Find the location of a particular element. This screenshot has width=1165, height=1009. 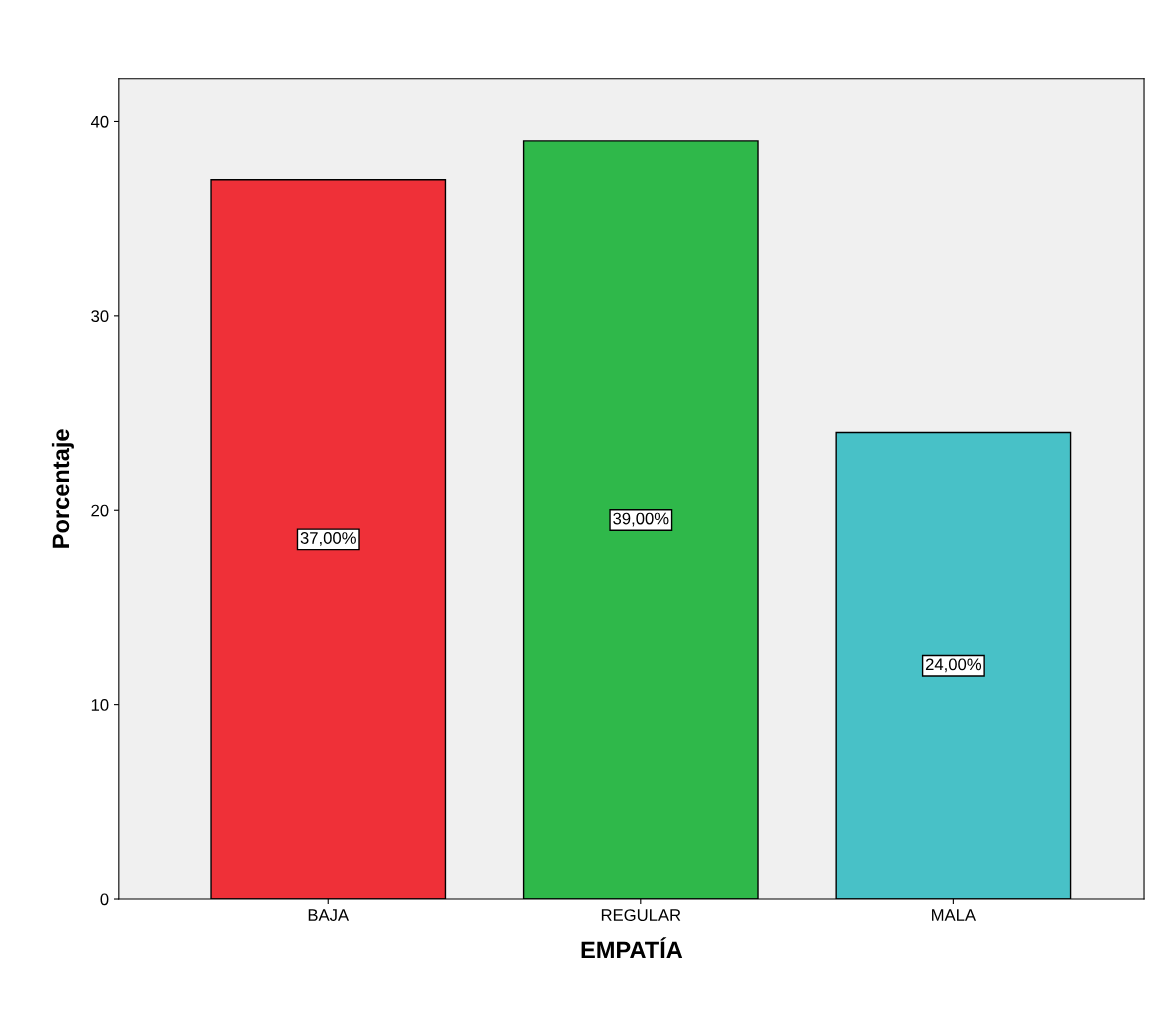

y-tick-label: 0 is located at coordinates (104, 899).